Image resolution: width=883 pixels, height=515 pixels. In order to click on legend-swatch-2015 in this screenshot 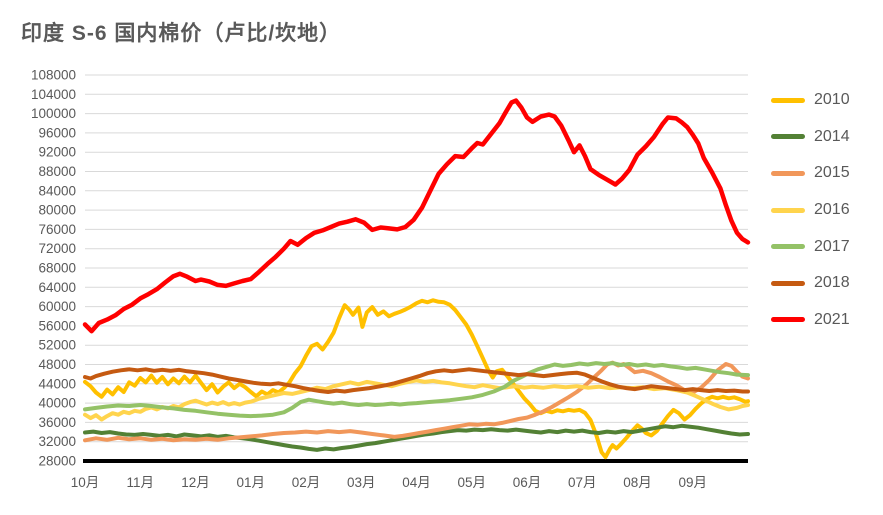, I will do `click(788, 173)`.